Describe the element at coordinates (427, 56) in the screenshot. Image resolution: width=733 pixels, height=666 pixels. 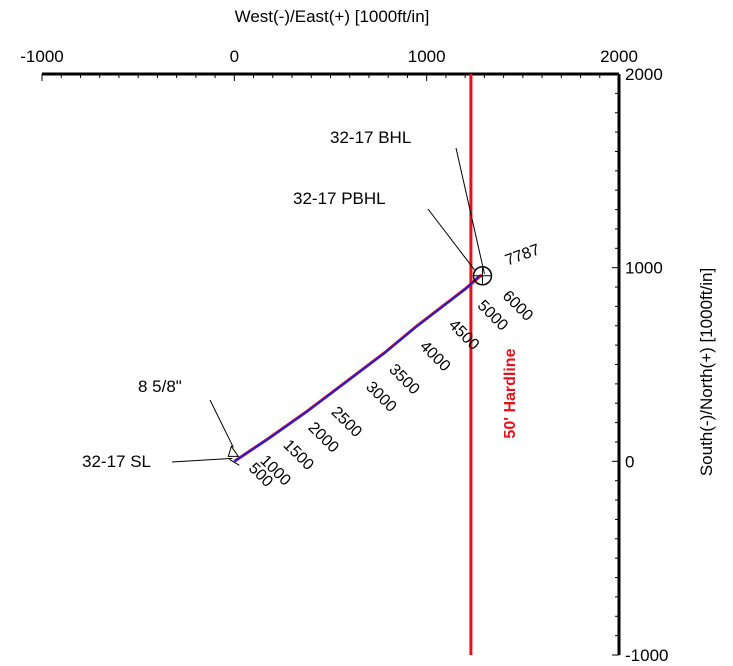
I see `x-tick-label: 1000` at that location.